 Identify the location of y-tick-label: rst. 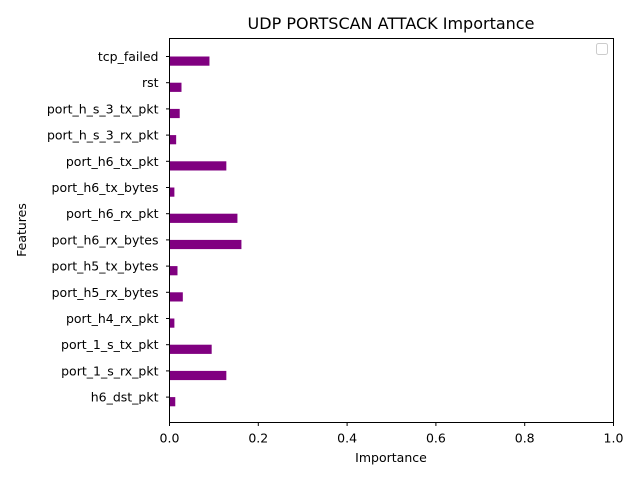
(150, 82).